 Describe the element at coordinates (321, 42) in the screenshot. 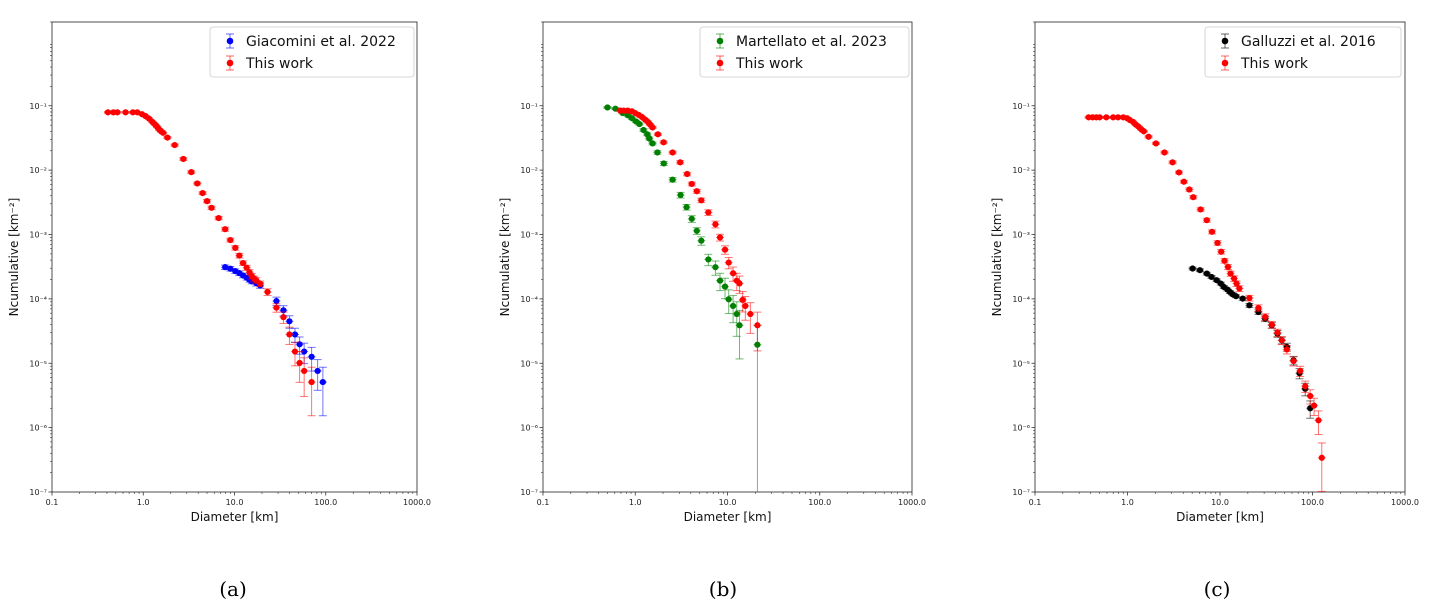

I see `legend-label: Giacomini et al. 2022` at that location.